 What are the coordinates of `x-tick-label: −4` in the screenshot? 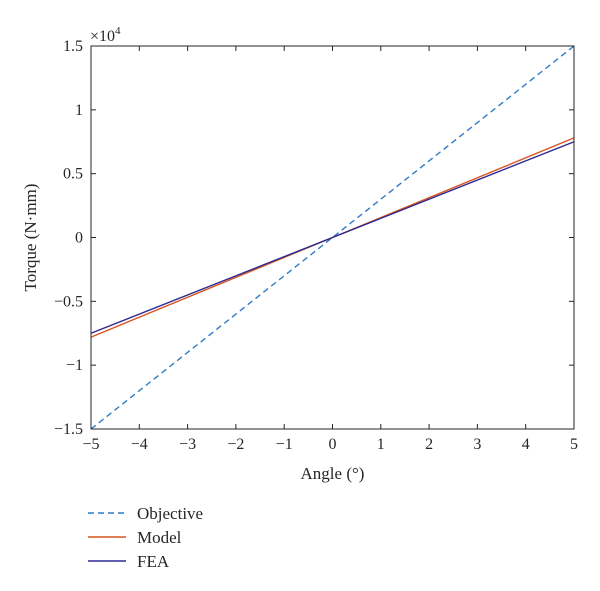 It's located at (139, 444).